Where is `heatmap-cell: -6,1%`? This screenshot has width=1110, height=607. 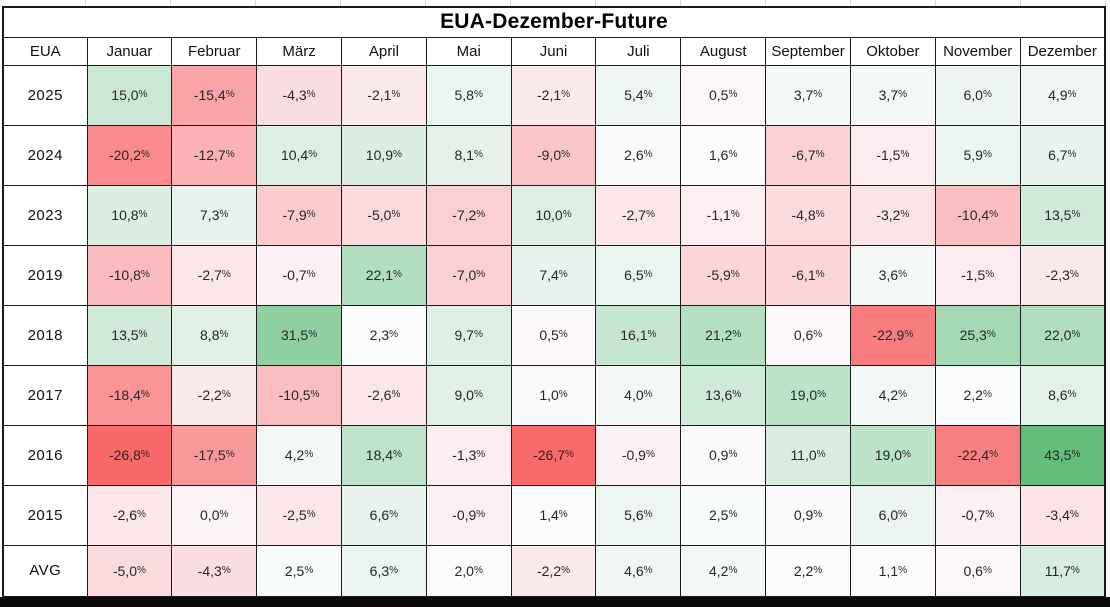 heatmap-cell: -6,1% is located at coordinates (808, 275).